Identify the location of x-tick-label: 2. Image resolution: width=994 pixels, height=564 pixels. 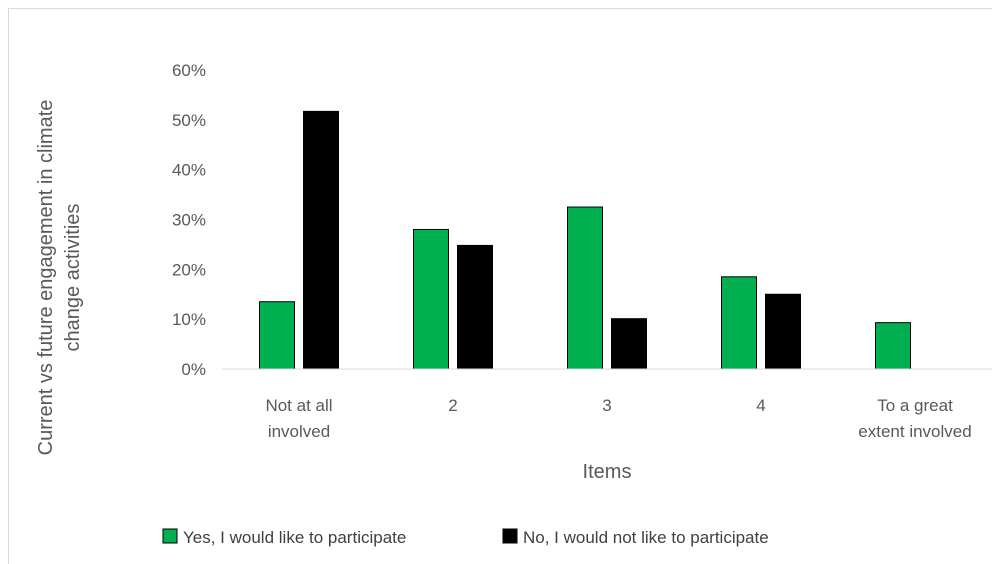
(452, 405).